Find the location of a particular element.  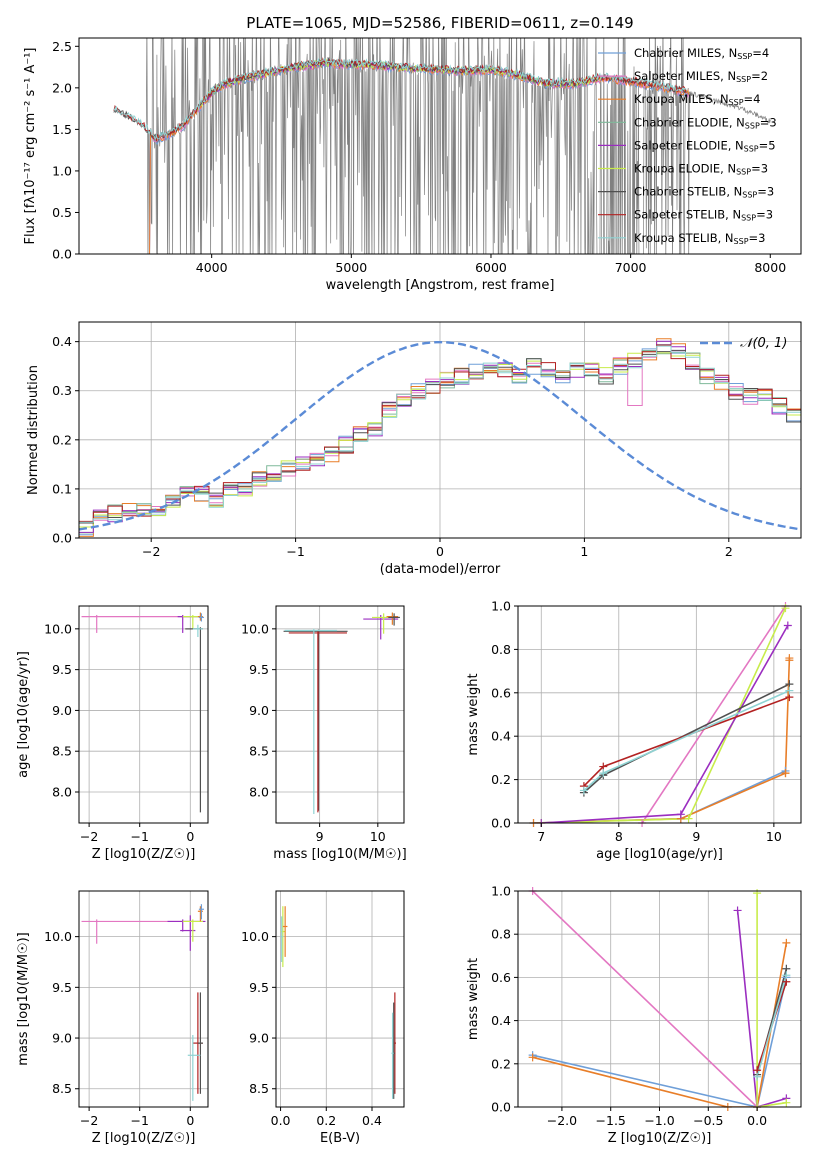

x-tick-label: −1 is located at coordinates (139, 836).